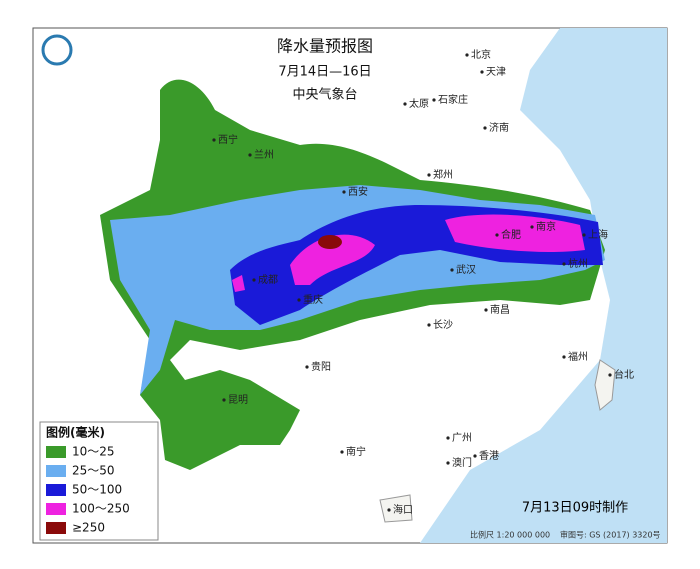  Describe the element at coordinates (496, 72) in the screenshot. I see `city-label: 天津` at that location.